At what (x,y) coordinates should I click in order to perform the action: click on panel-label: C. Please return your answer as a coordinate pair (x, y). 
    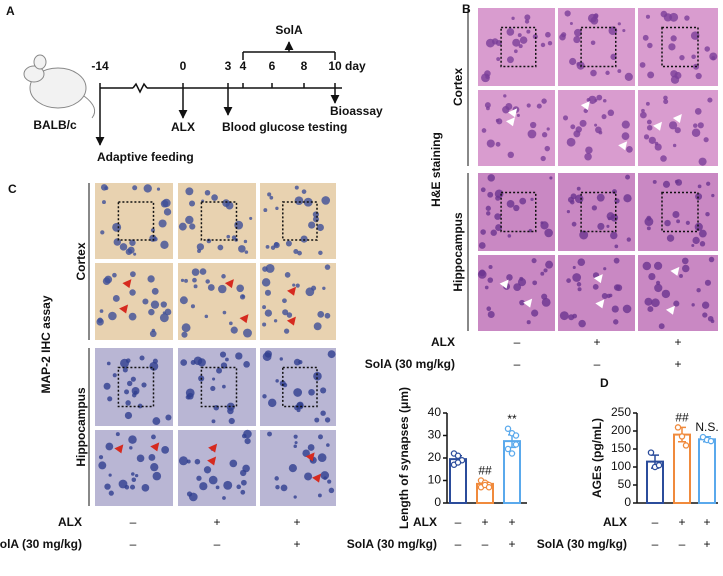
    Looking at the image, I should click on (12, 189).